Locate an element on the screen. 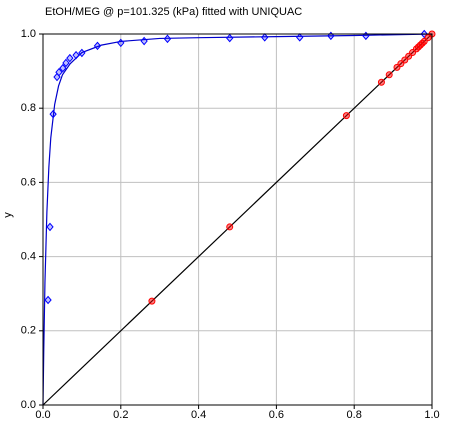 The width and height of the screenshot is (472, 443). y-tick-label: 0.2 is located at coordinates (28, 331).